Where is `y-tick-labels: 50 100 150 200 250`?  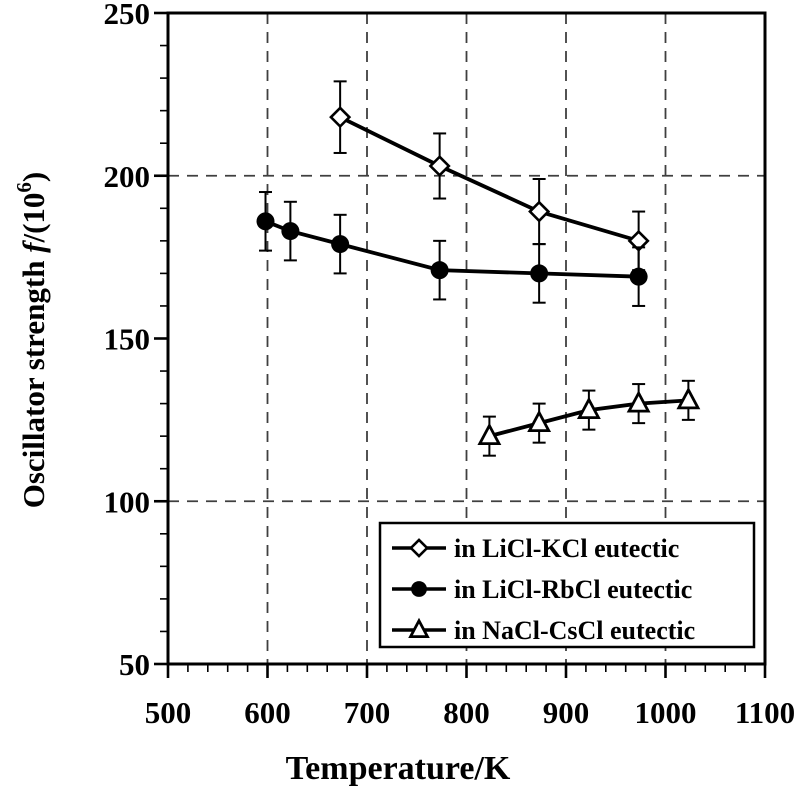
y-tick-labels: 50 100 150 200 250 is located at coordinates (127, 341).